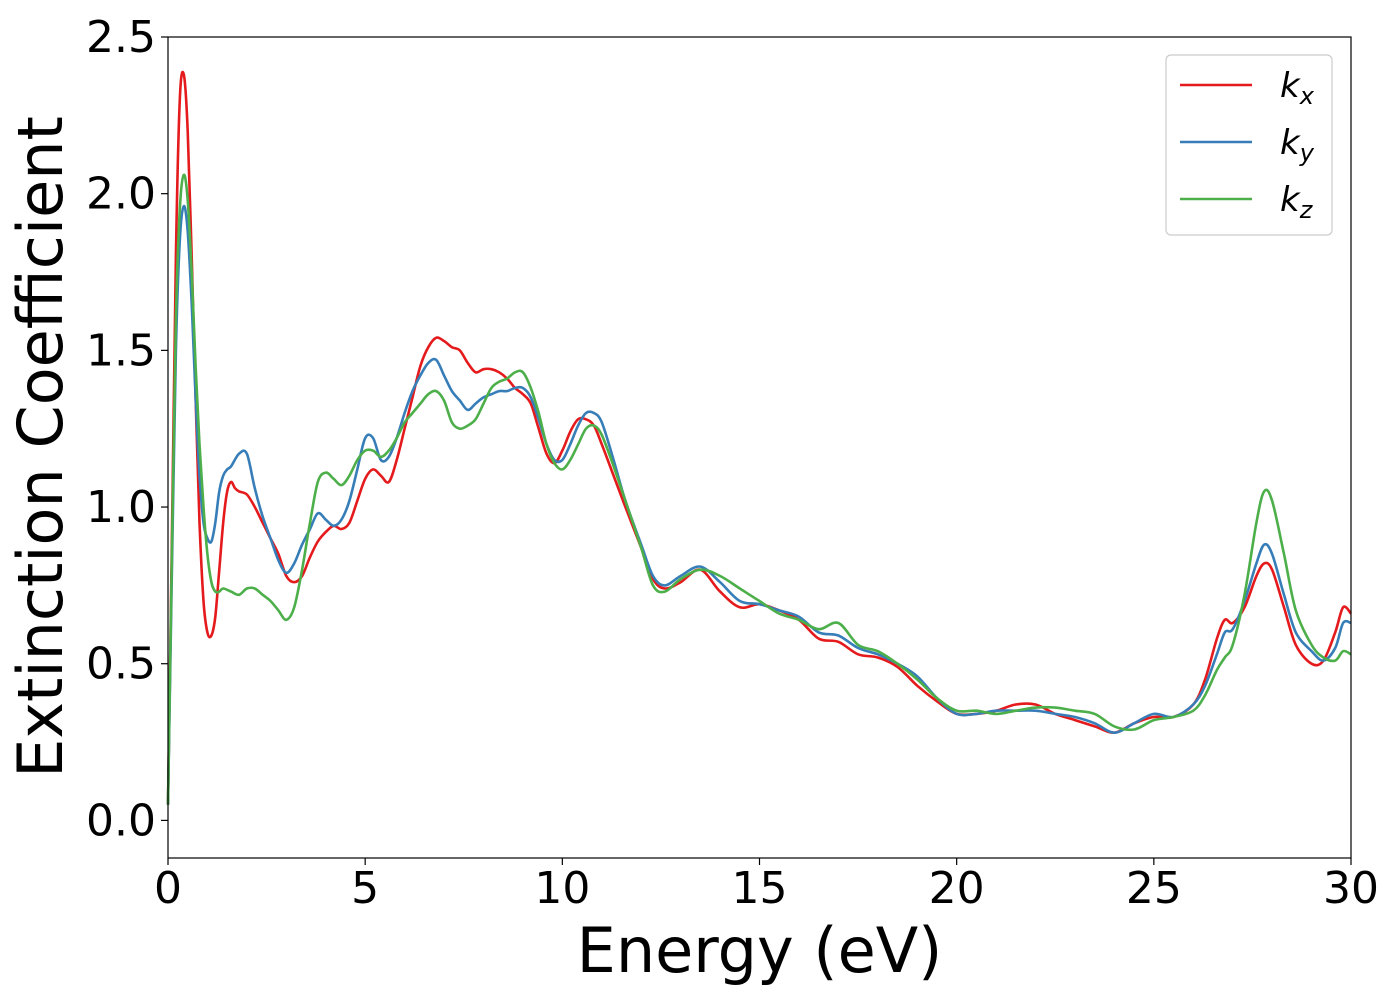 The image size is (1400, 1000). What do you see at coordinates (957, 888) in the screenshot?
I see `x-tick-label: 20` at bounding box center [957, 888].